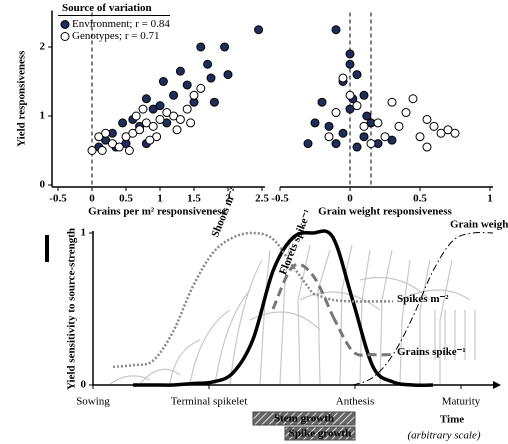  What do you see at coordinates (479, 225) in the screenshot?
I see `series-label: Grain weight` at bounding box center [479, 225].